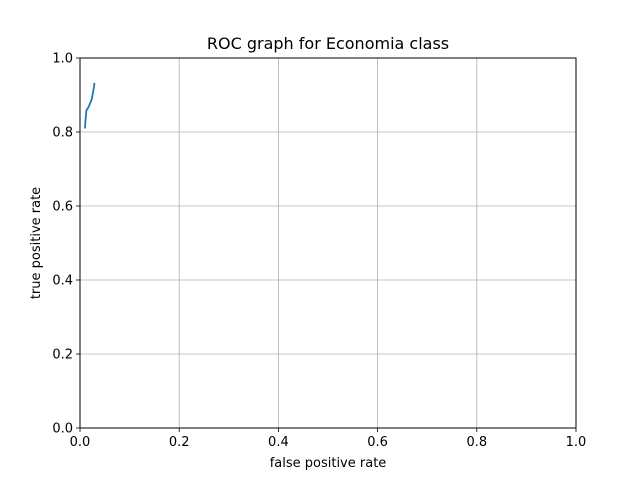 This screenshot has height=484, width=640. What do you see at coordinates (62, 281) in the screenshot?
I see `y-tick-label: 0.4` at bounding box center [62, 281].